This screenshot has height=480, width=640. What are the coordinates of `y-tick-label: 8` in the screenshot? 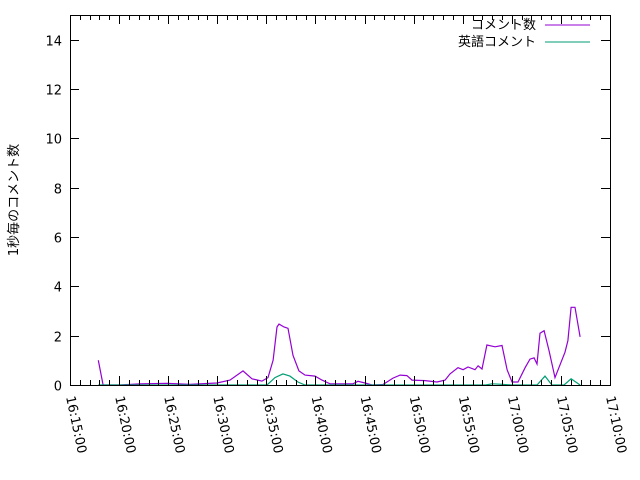 It's located at (58, 190).